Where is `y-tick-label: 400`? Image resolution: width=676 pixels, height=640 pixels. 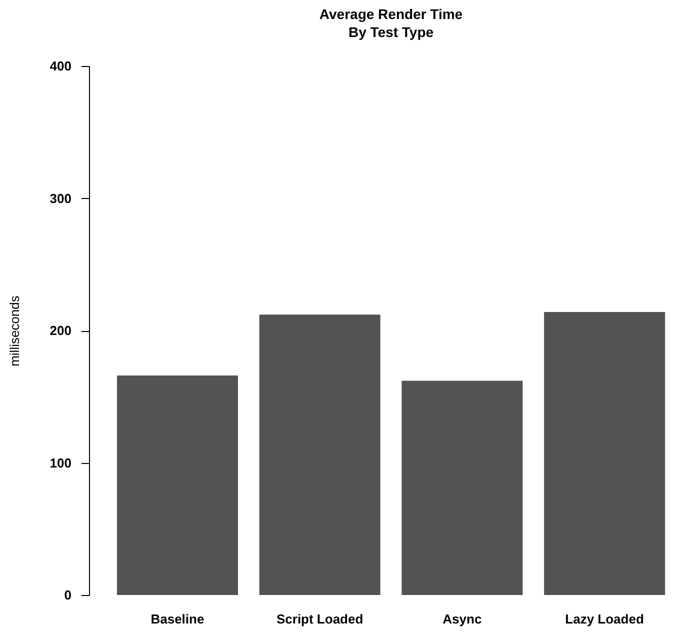 y-tick-label: 400 is located at coordinates (61, 66).